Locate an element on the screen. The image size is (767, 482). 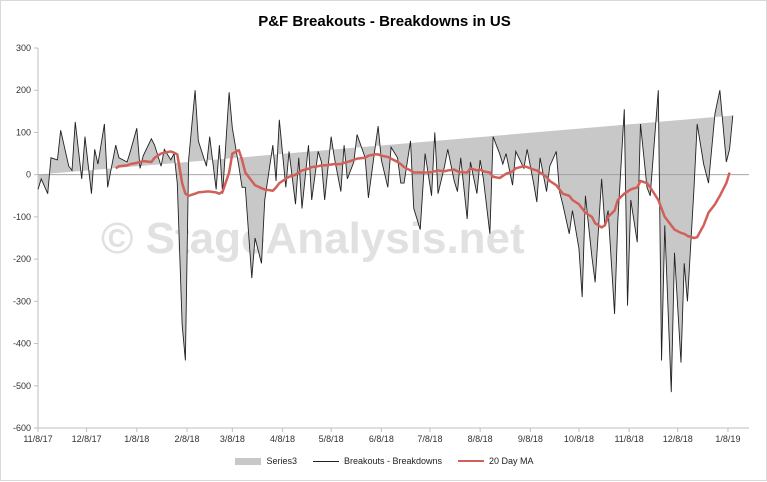
watermark-text: © StageAnalysis.net is located at coordinates (313, 238).